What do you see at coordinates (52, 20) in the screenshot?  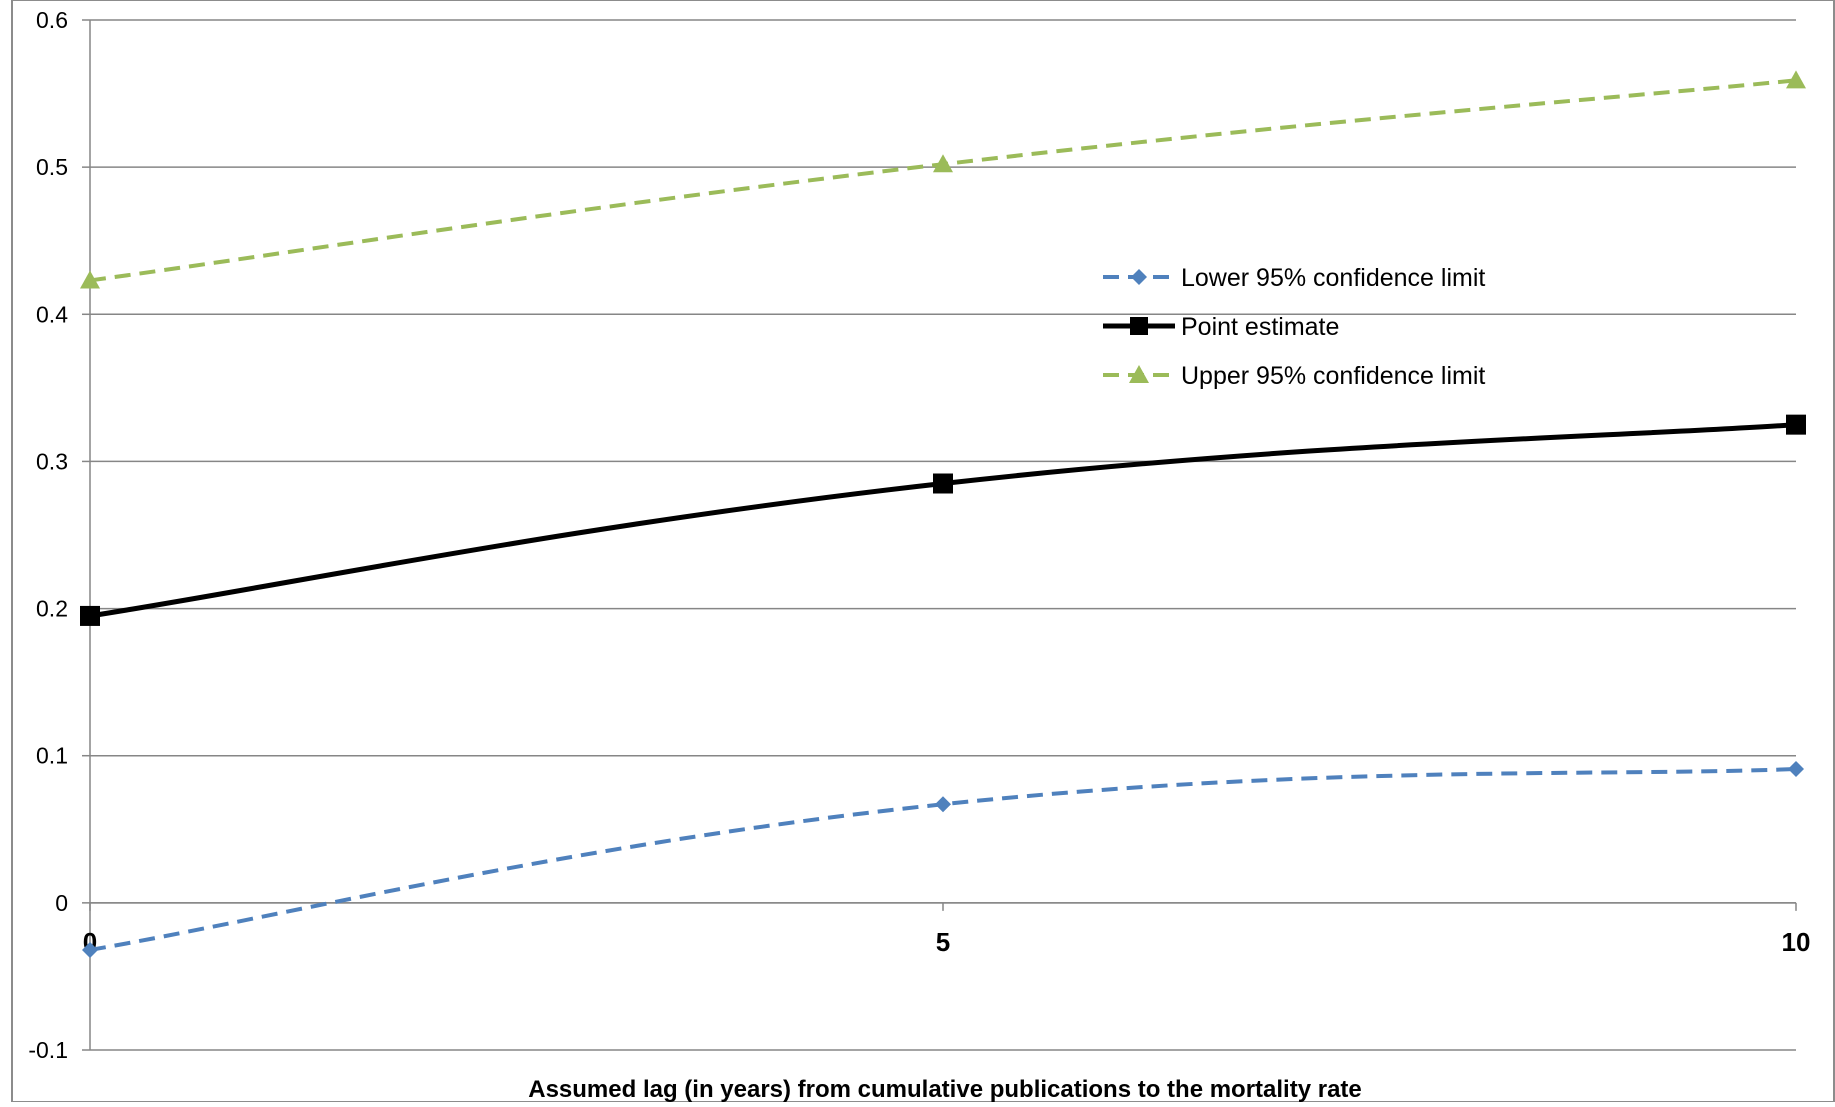 I see `y-tick-label: 0.6` at bounding box center [52, 20].